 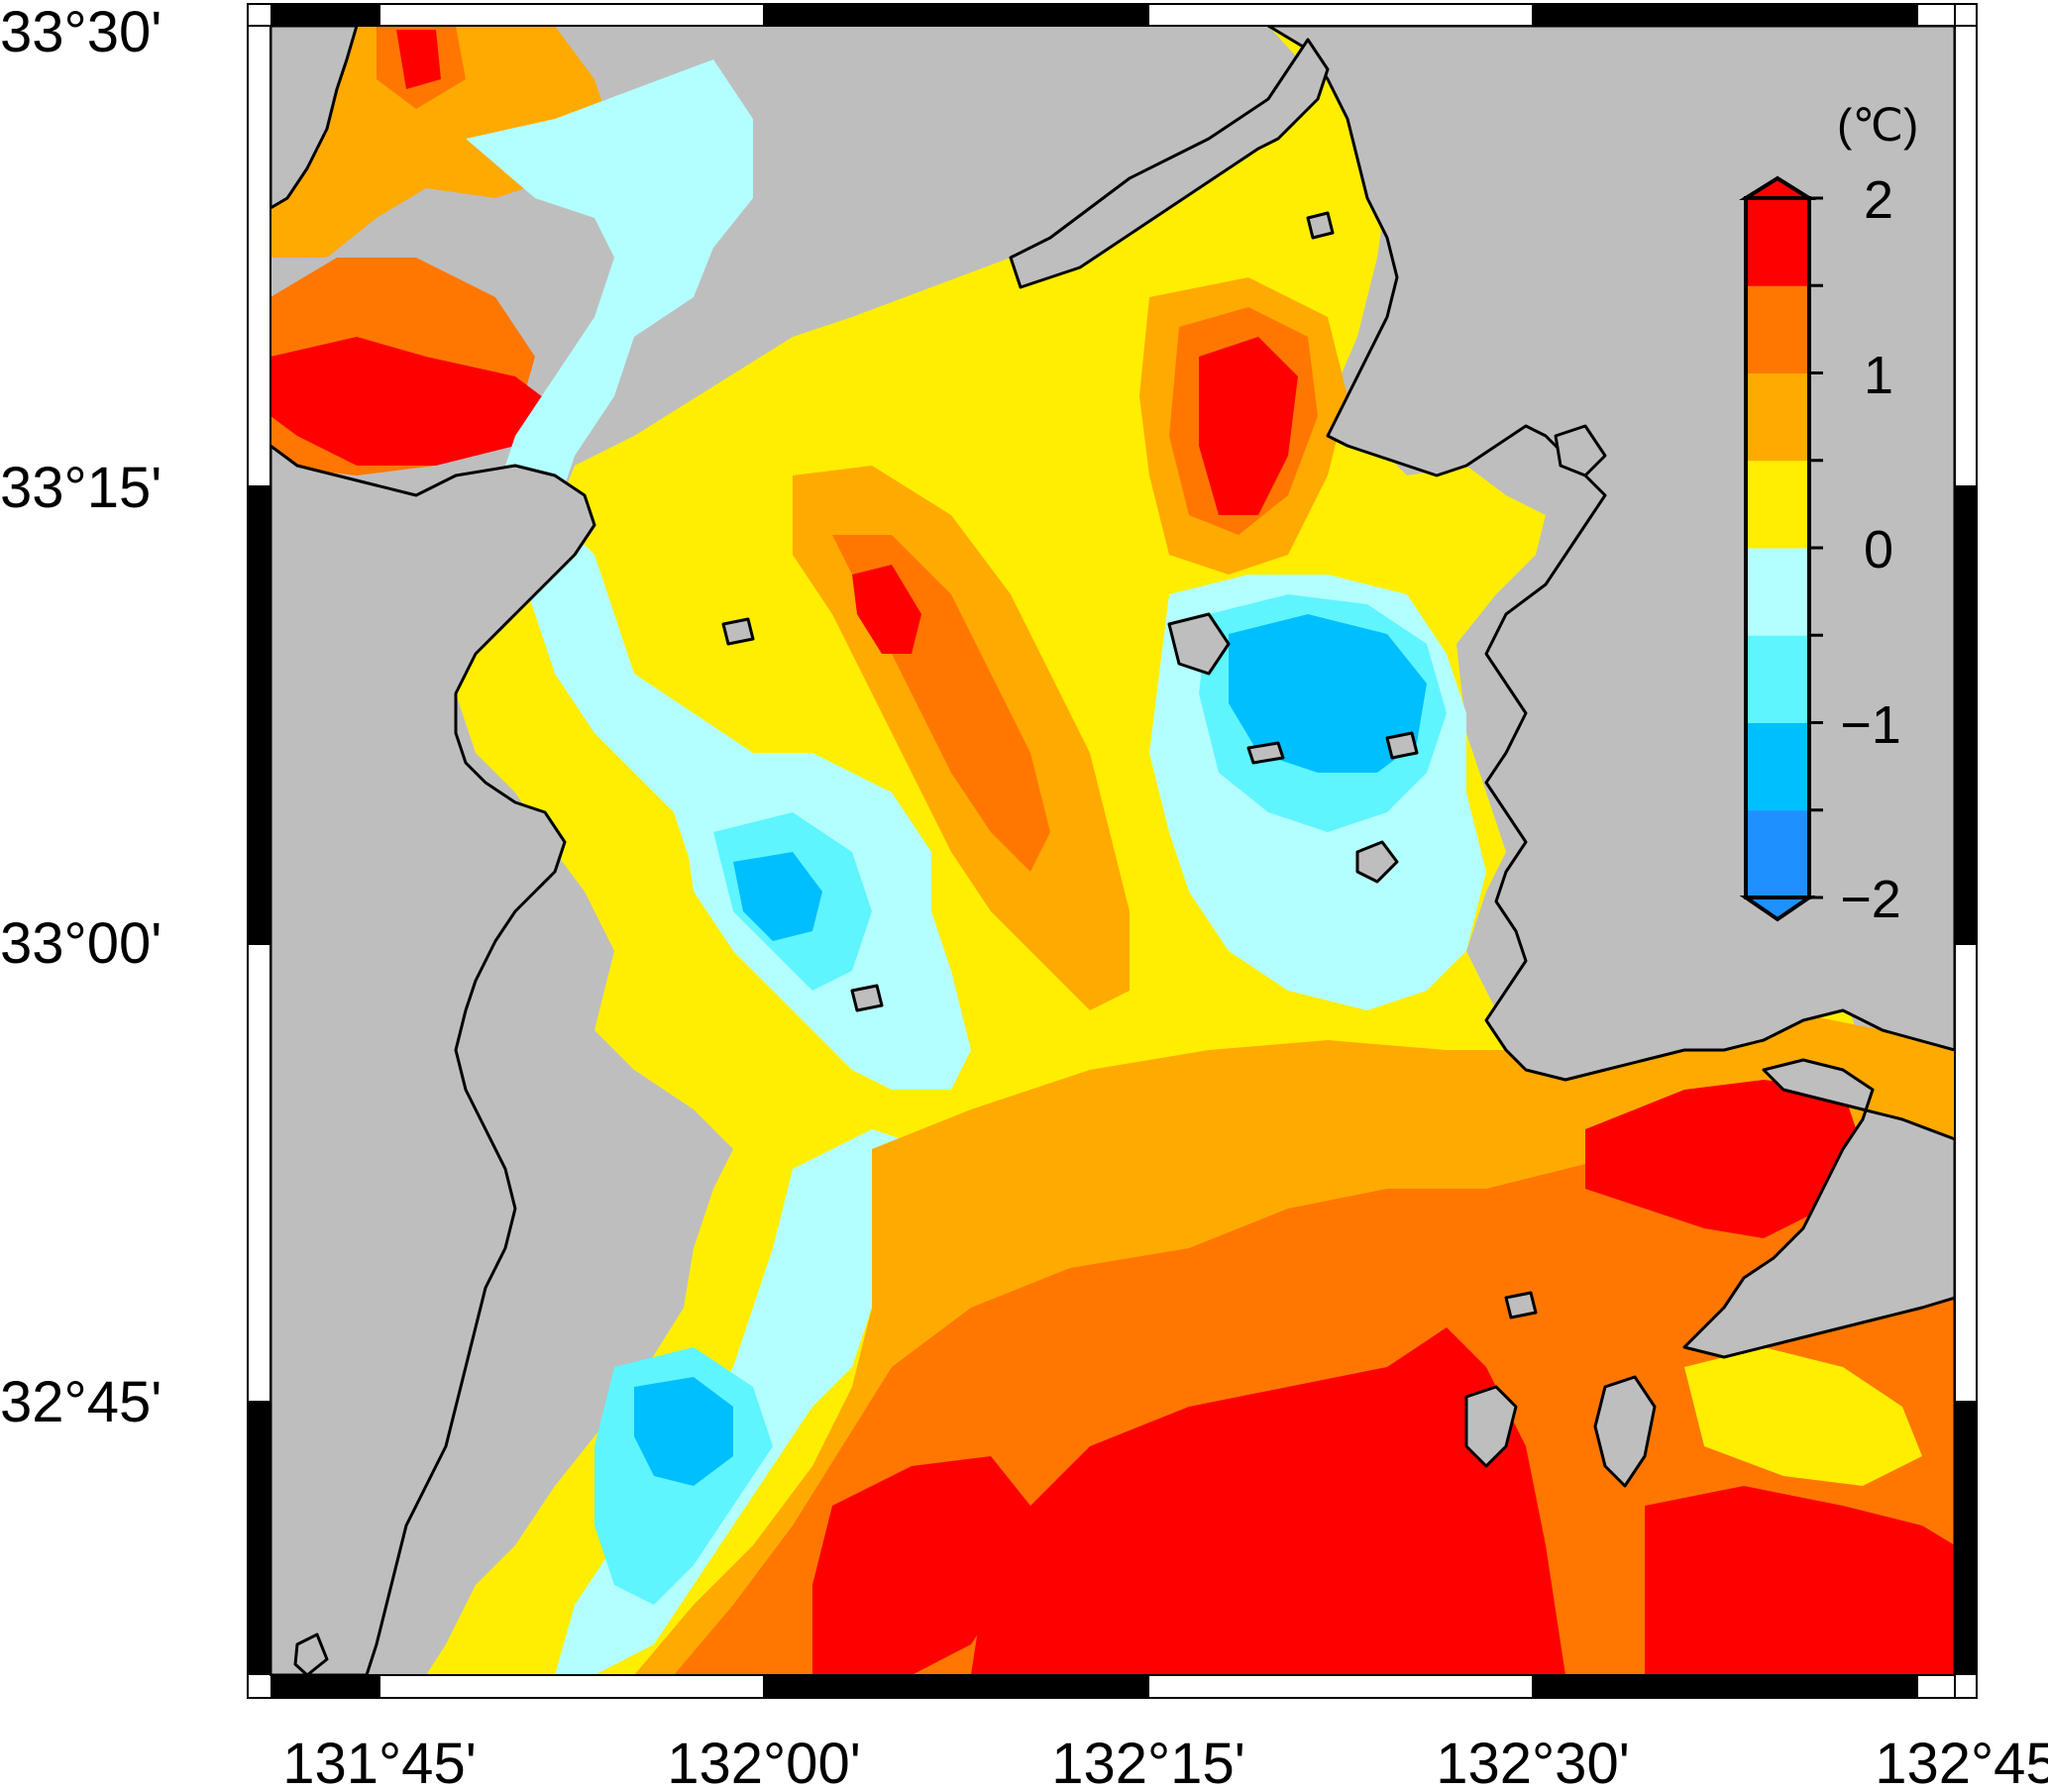 I want to click on colorbar-bins, so click(x=1777, y=548).